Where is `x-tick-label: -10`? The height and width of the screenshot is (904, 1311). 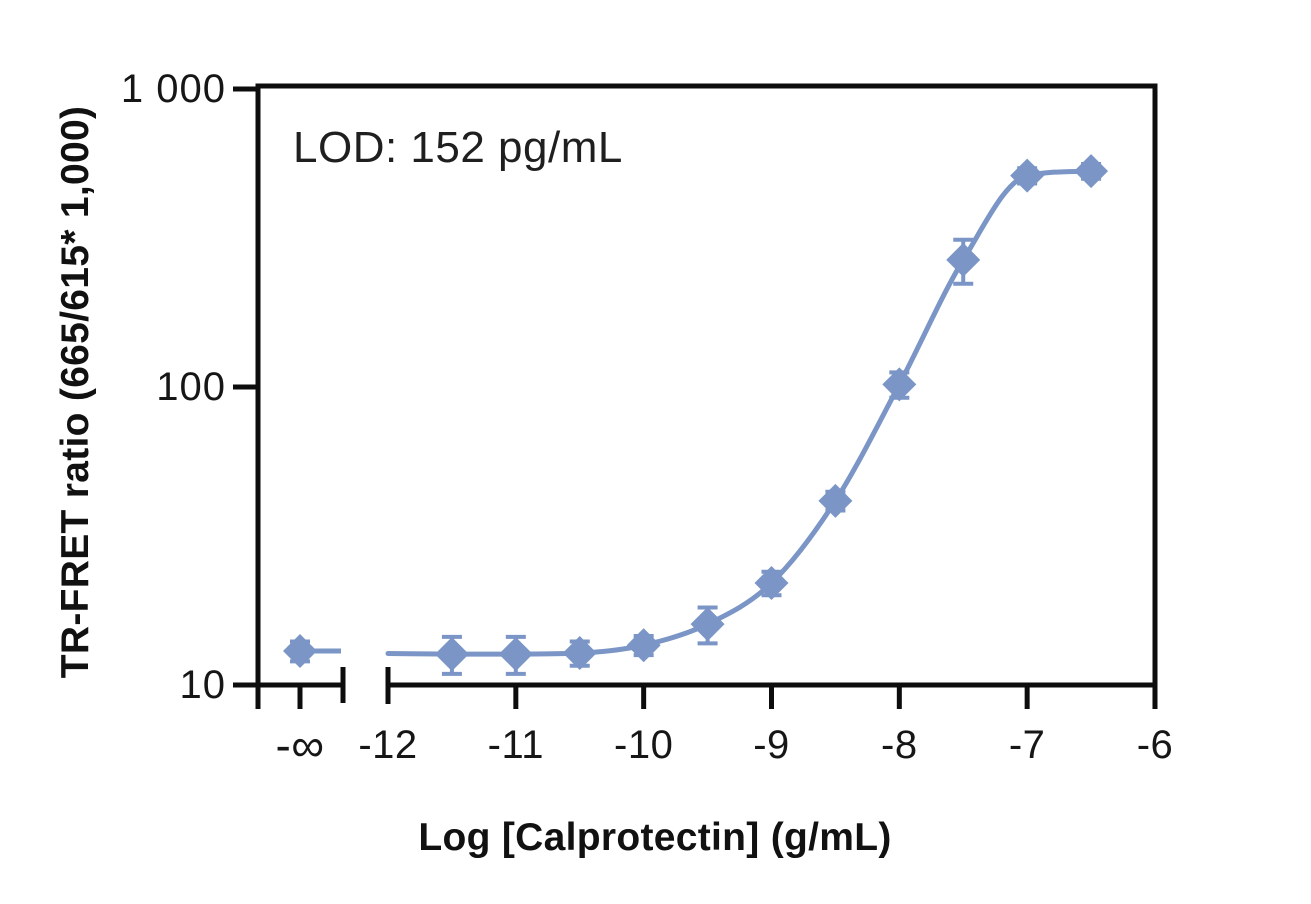
x-tick-label: -10 is located at coordinates (643, 745).